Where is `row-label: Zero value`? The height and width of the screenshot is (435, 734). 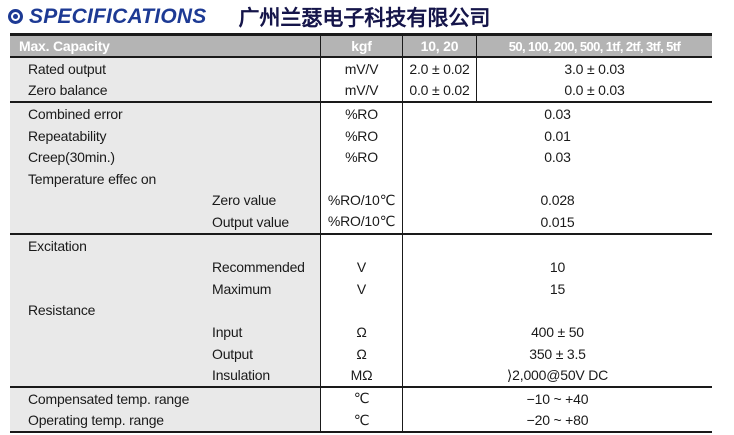 row-label: Zero value is located at coordinates (165, 200).